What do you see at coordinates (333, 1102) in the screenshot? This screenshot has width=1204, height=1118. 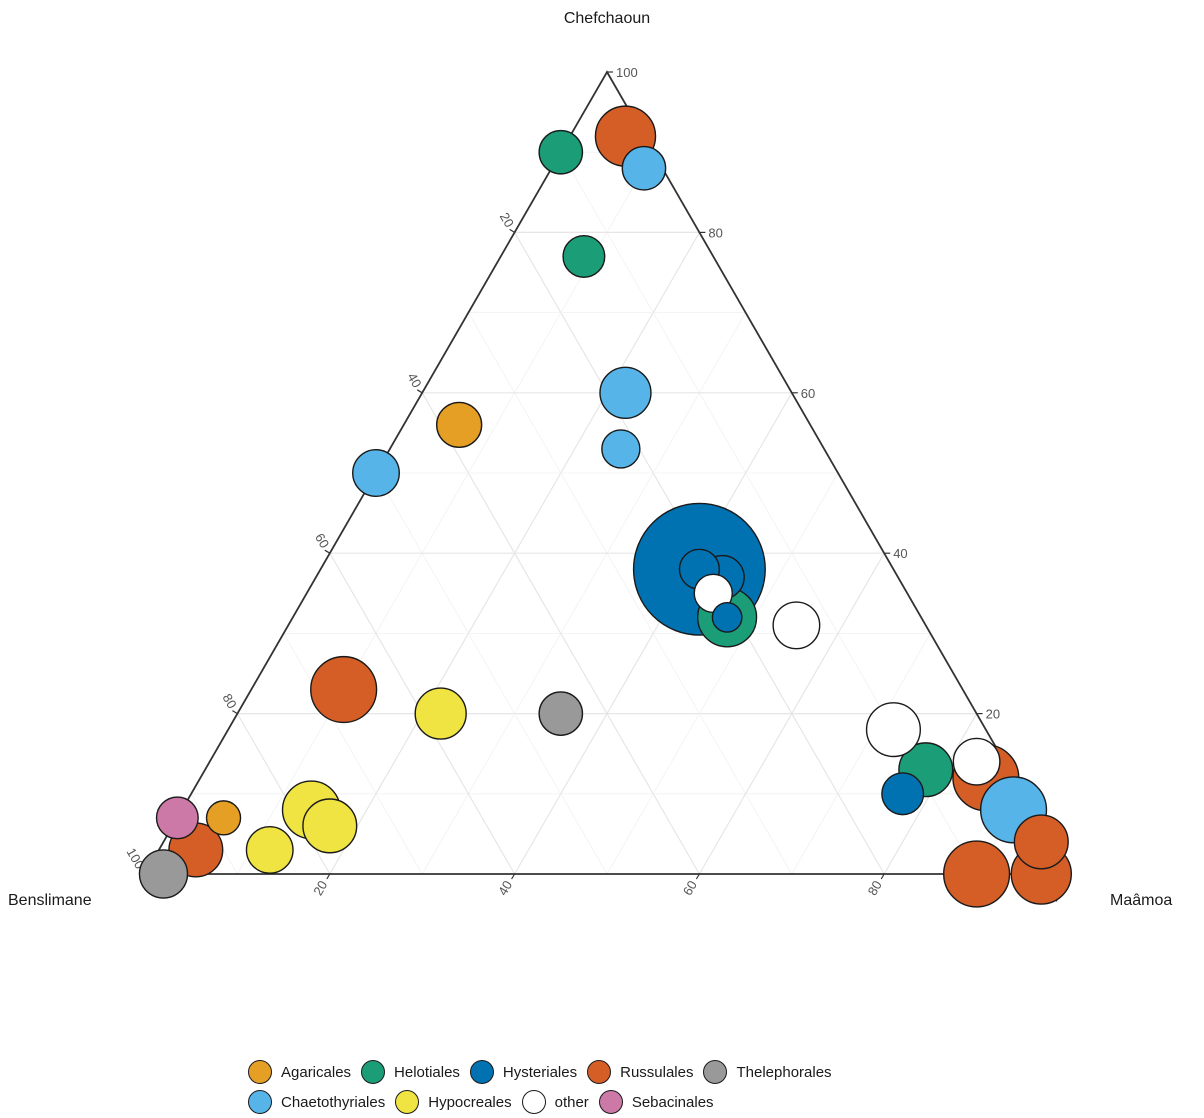 I see `legend-label: Chaetothyriales` at bounding box center [333, 1102].